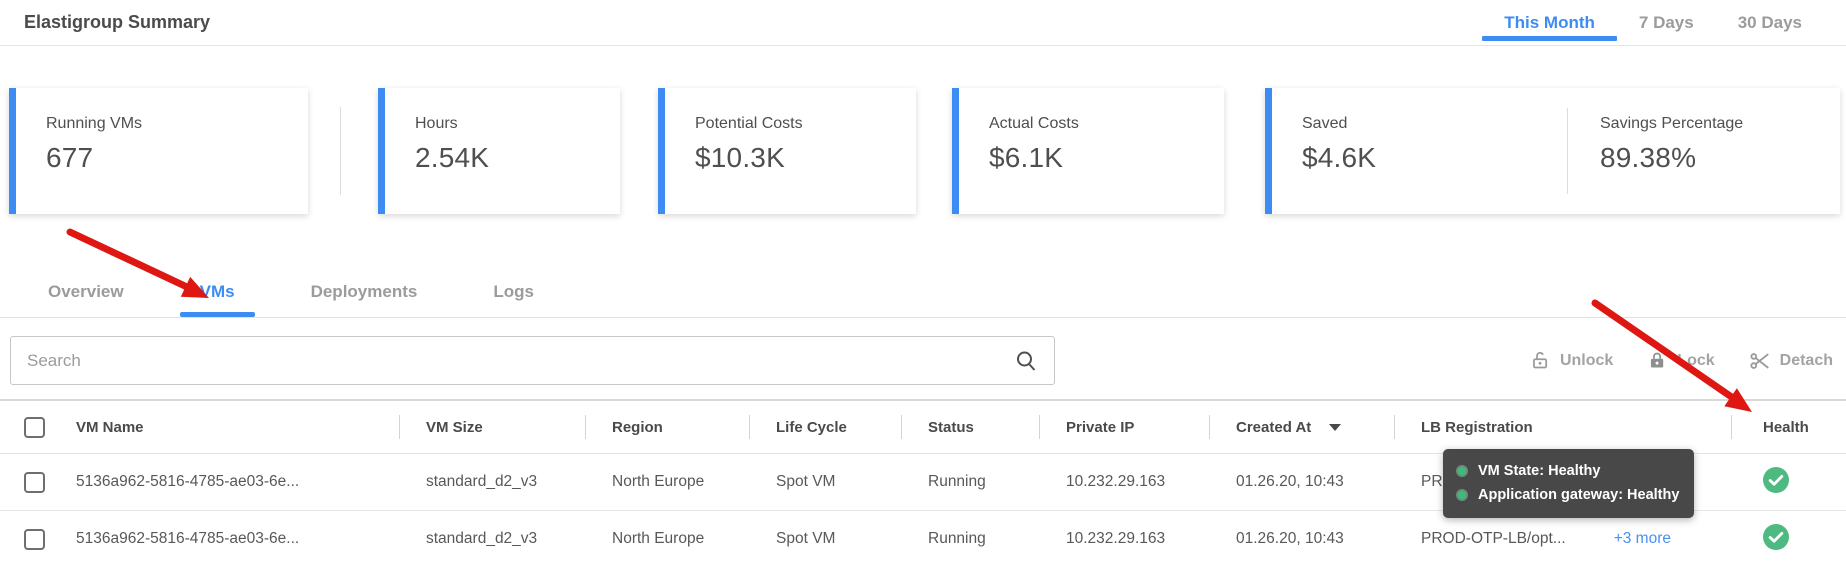  I want to click on tab-logs: Logs, so click(513, 291).